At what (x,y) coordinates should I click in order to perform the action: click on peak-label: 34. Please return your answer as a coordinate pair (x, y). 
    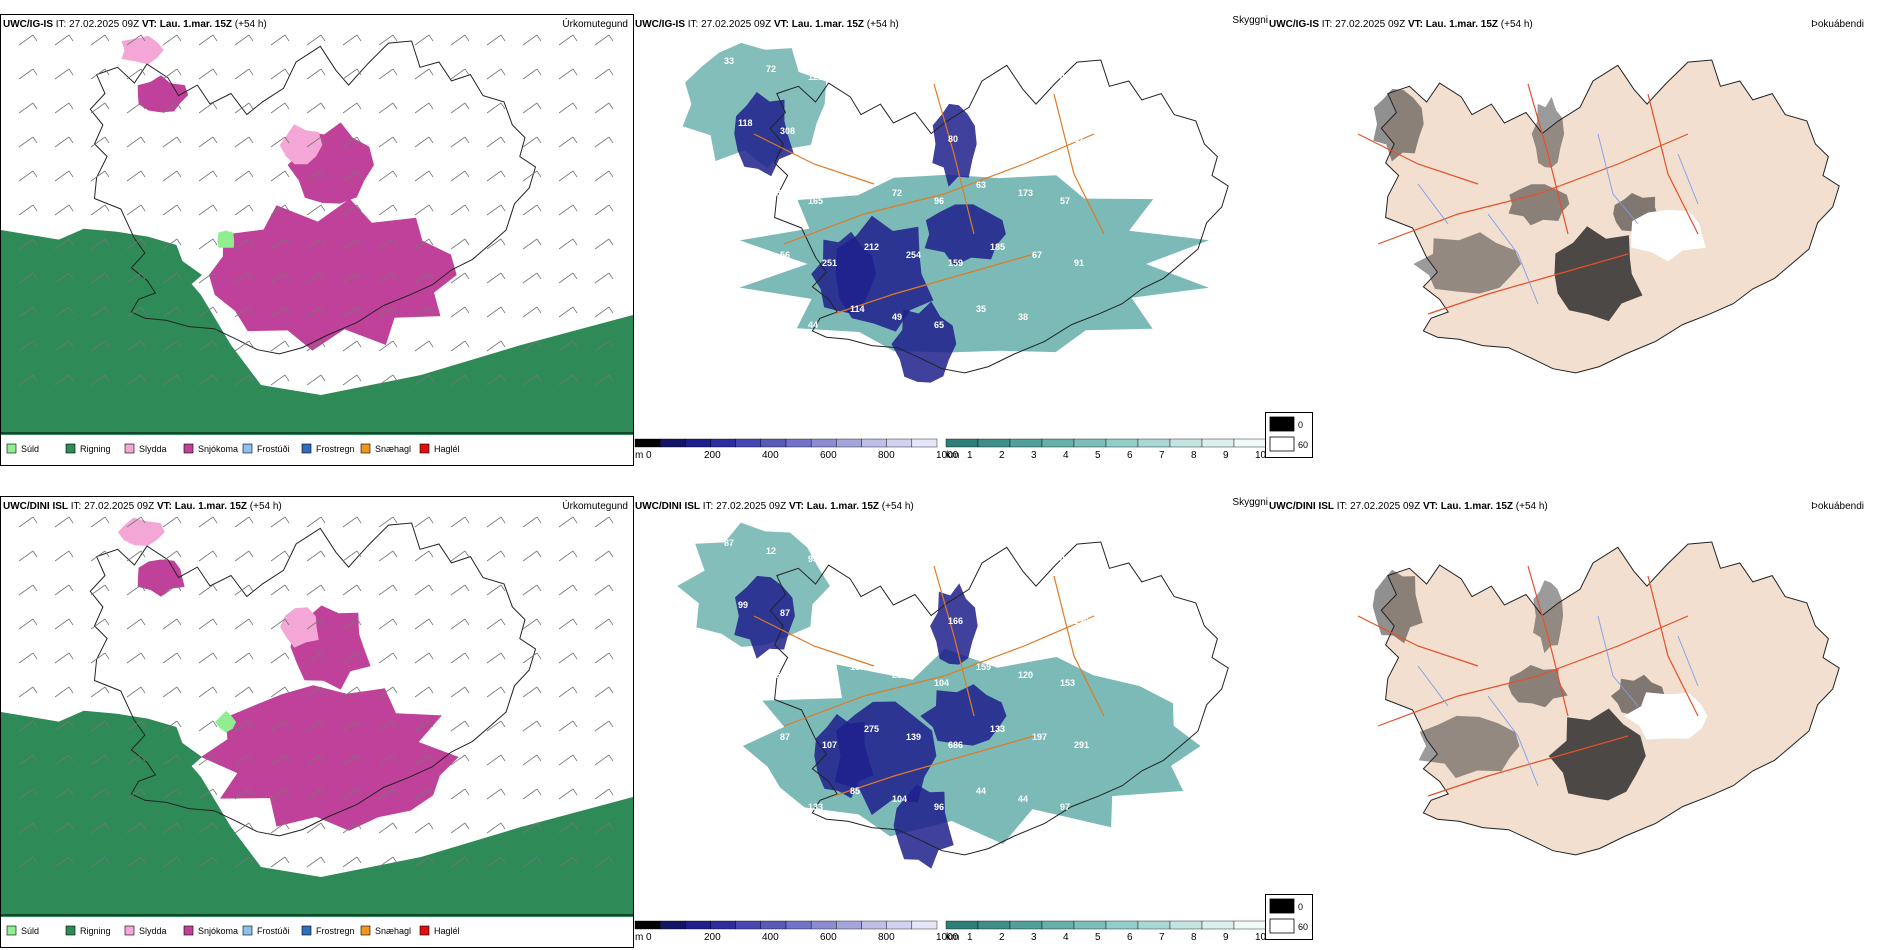
    Looking at the image, I should click on (785, 861).